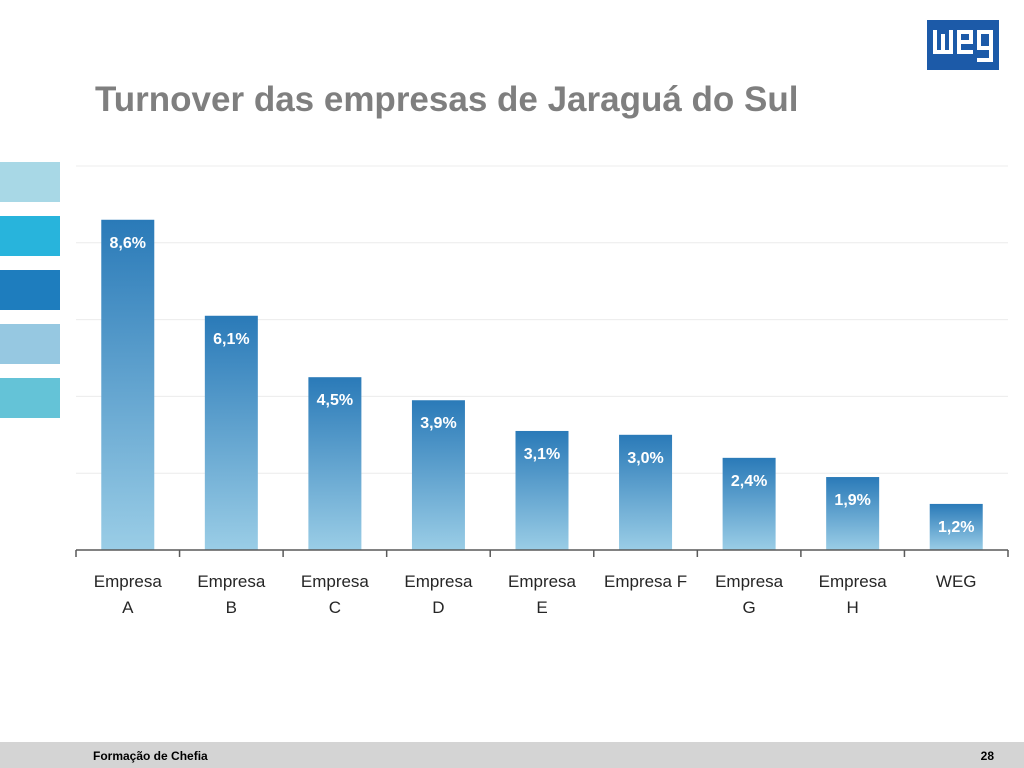 The image size is (1024, 768). I want to click on bar-value-label: 3,9%, so click(438, 423).